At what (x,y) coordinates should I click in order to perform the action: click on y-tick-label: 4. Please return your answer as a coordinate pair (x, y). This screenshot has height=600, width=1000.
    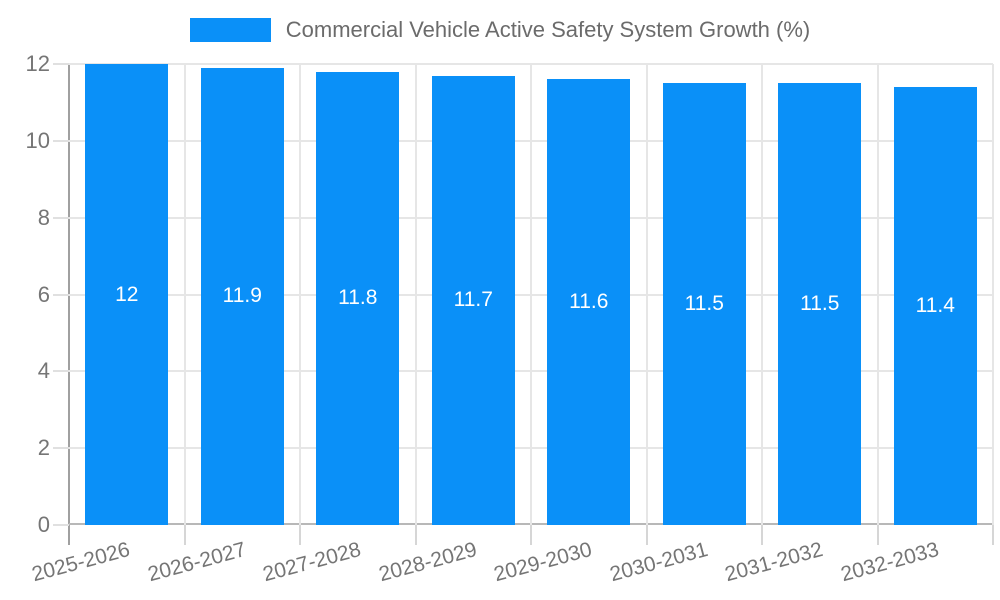
    Looking at the image, I should click on (43, 371).